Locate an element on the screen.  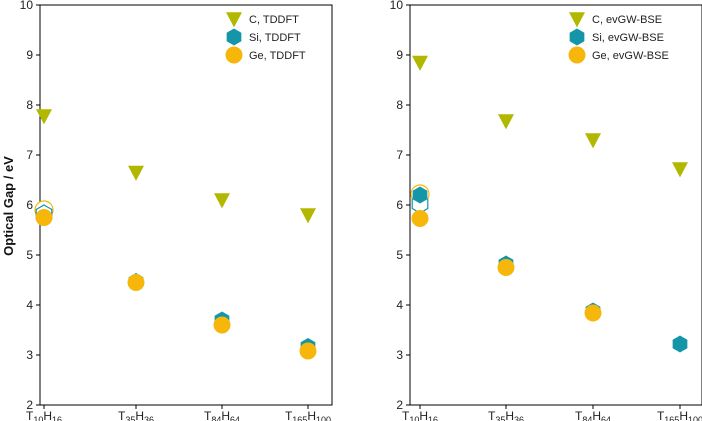
right-y-tick-label: 3 is located at coordinates (399, 355).